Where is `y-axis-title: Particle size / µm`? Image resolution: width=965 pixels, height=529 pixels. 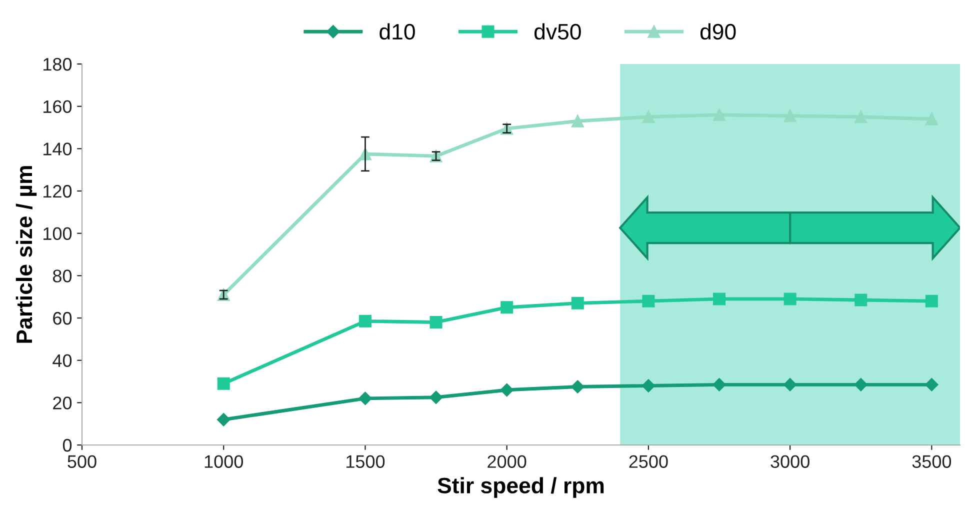 y-axis-title: Particle size / µm is located at coordinates (26, 254).